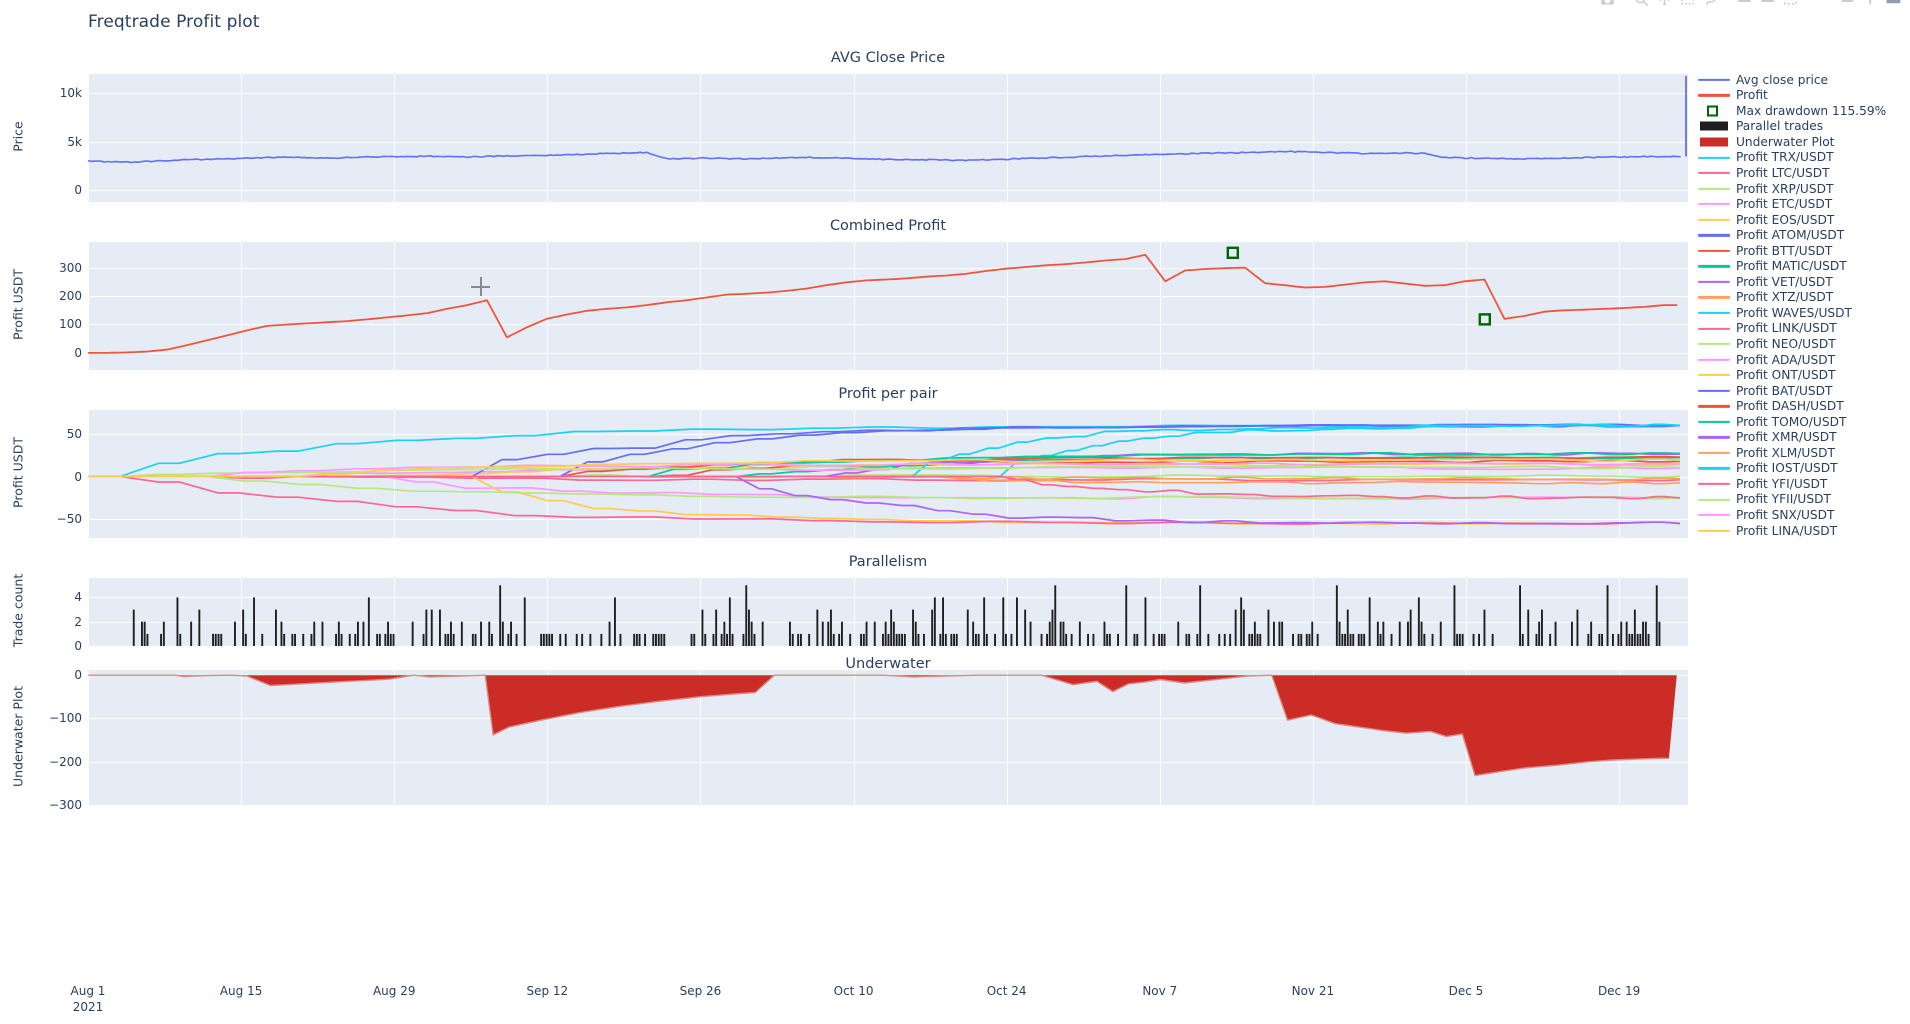 This screenshot has width=1910, height=1024. Describe the element at coordinates (1804, 189) in the screenshot. I see `legend-item: Profit XRP/USDT` at that location.